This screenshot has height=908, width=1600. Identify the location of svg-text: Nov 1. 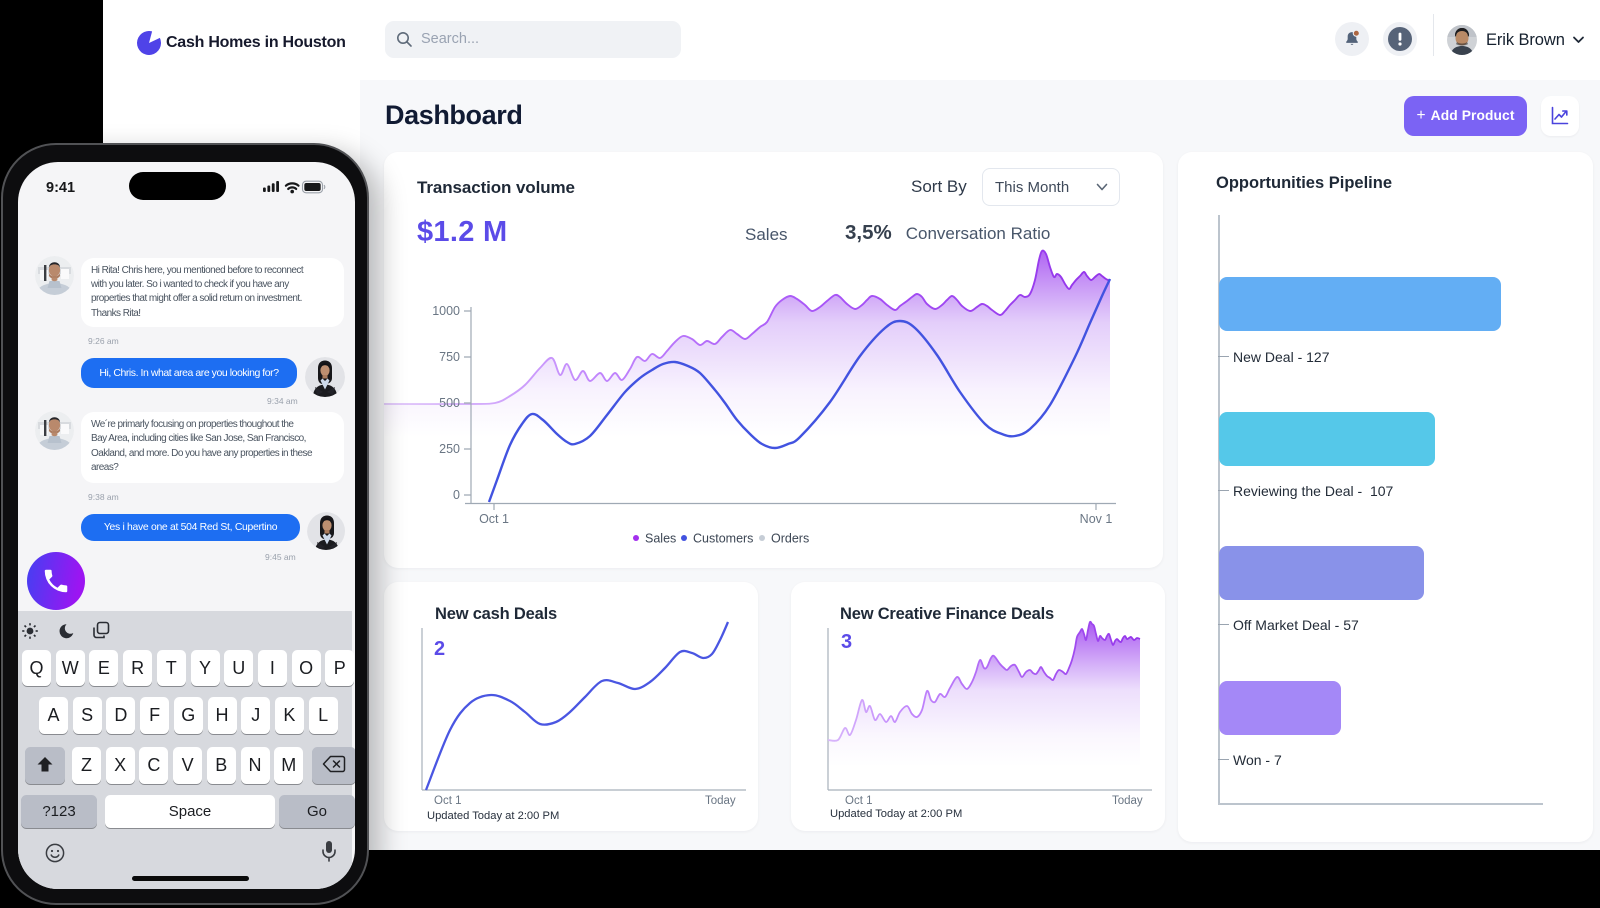
(1096, 519).